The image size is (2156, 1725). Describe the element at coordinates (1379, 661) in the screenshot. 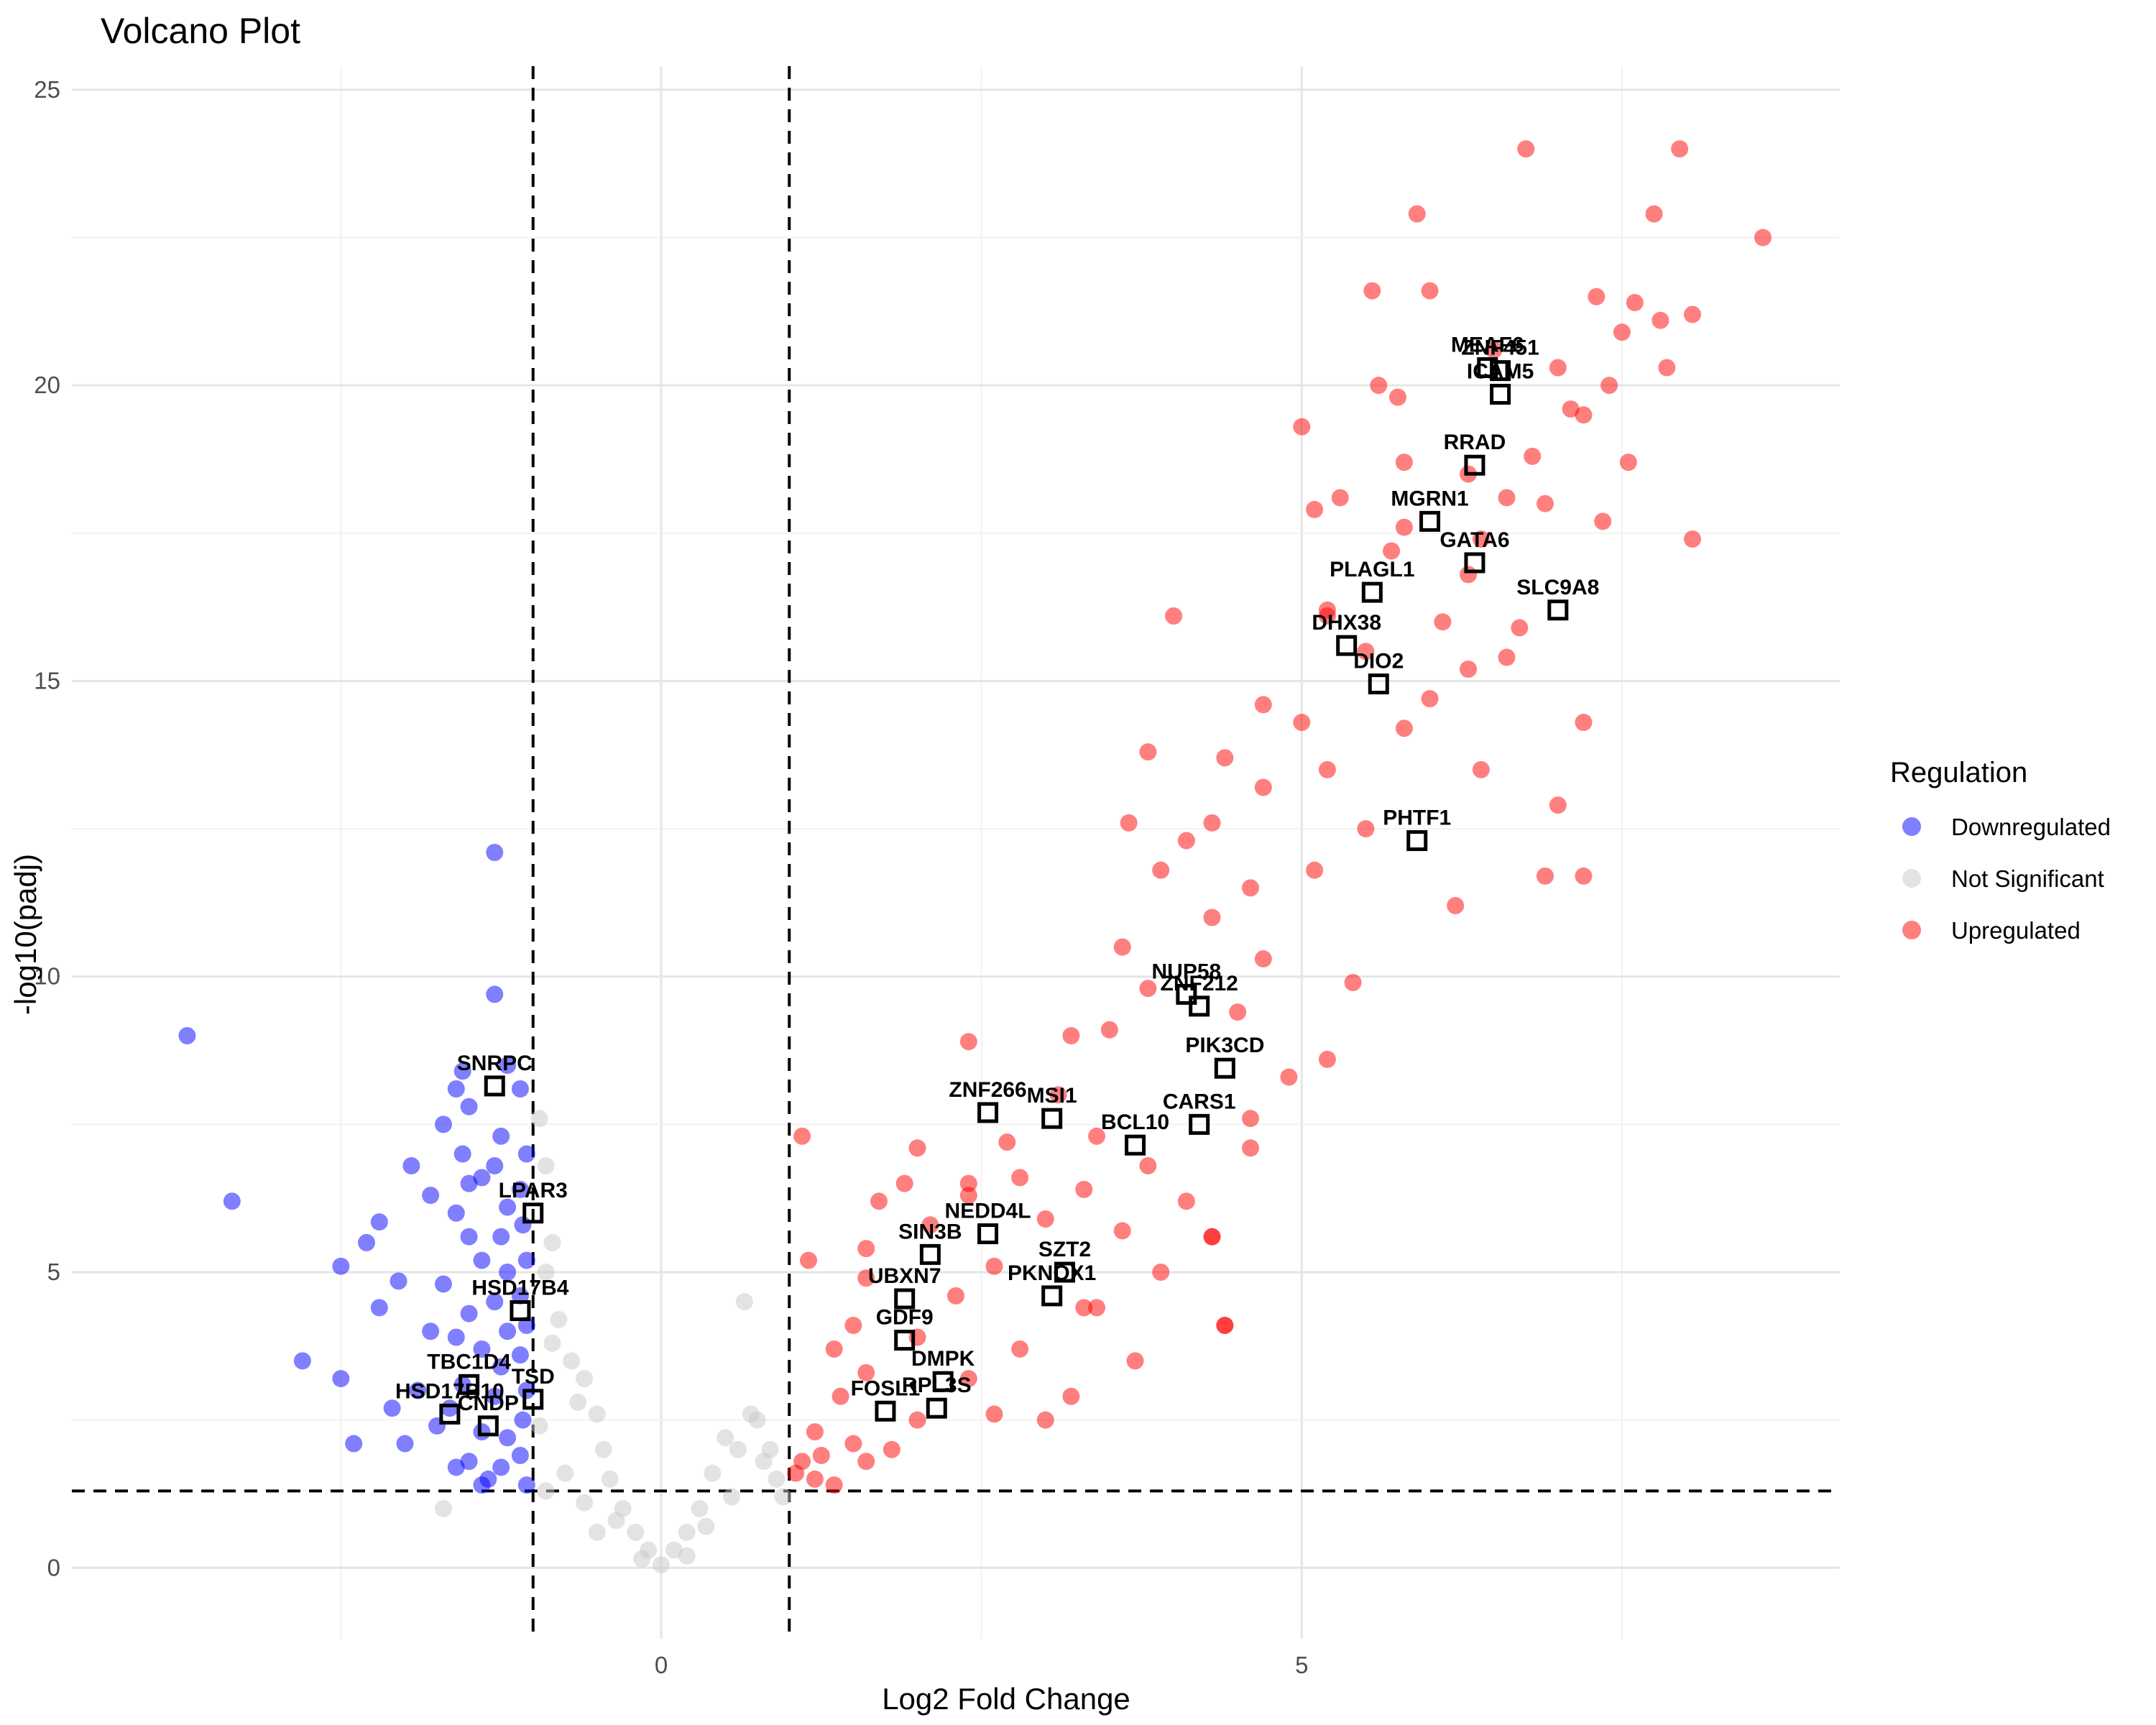

I see `gene-label: DIO2` at that location.